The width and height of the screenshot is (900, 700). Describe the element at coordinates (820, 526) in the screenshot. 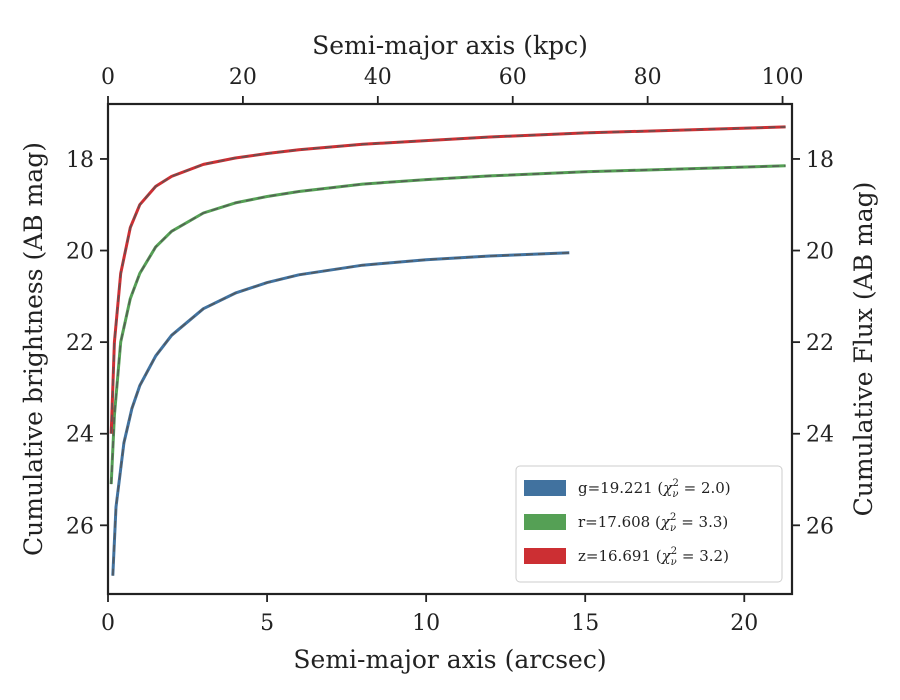

I see `y2-tick-label: 26` at that location.